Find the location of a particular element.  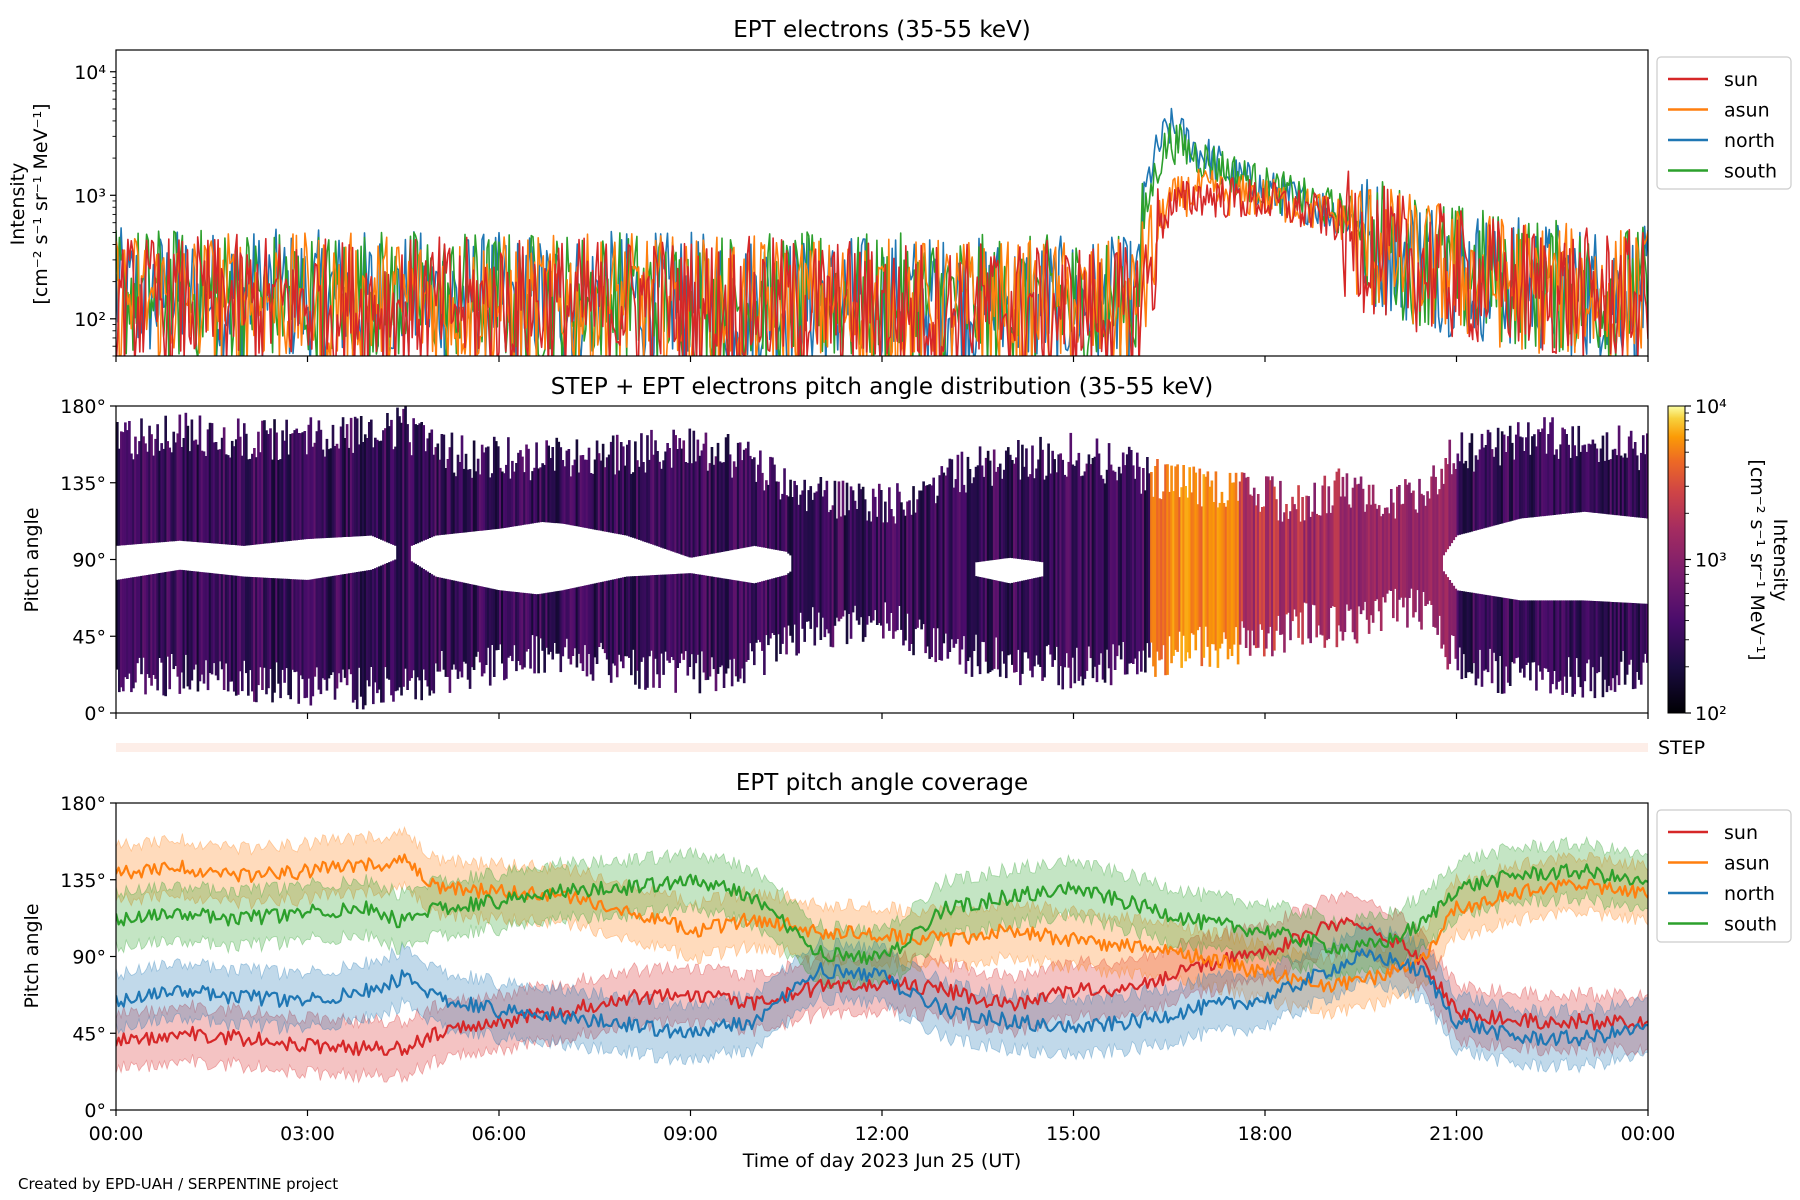

panel3-ytick-label: 90° is located at coordinates (89, 958).